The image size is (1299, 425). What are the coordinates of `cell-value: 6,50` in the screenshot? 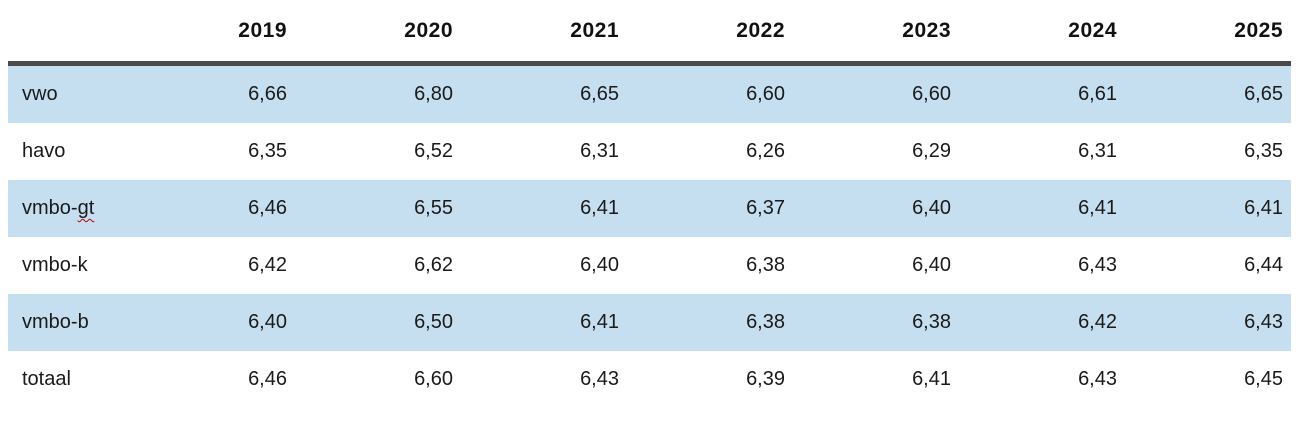 It's located at (378, 322).